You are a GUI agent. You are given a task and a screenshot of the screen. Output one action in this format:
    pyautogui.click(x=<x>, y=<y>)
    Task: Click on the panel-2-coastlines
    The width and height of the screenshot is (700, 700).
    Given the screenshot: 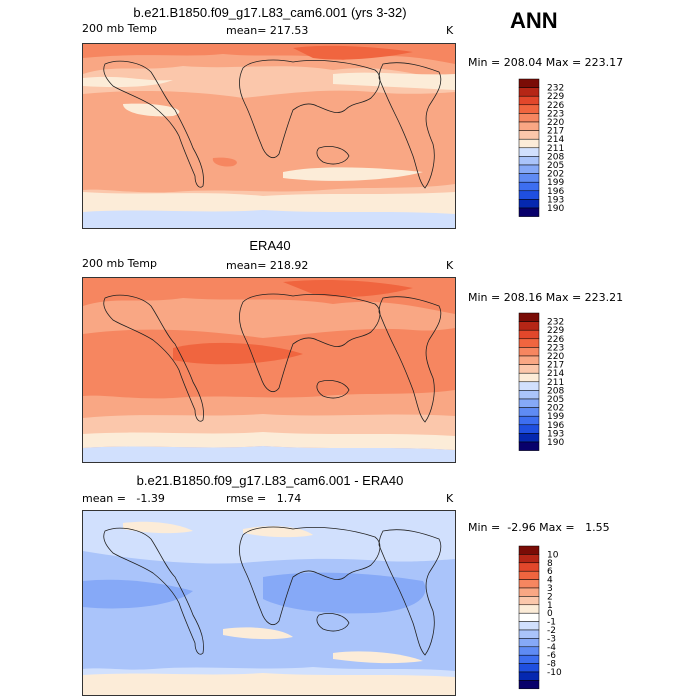 What is the action you would take?
    pyautogui.click(x=272, y=358)
    